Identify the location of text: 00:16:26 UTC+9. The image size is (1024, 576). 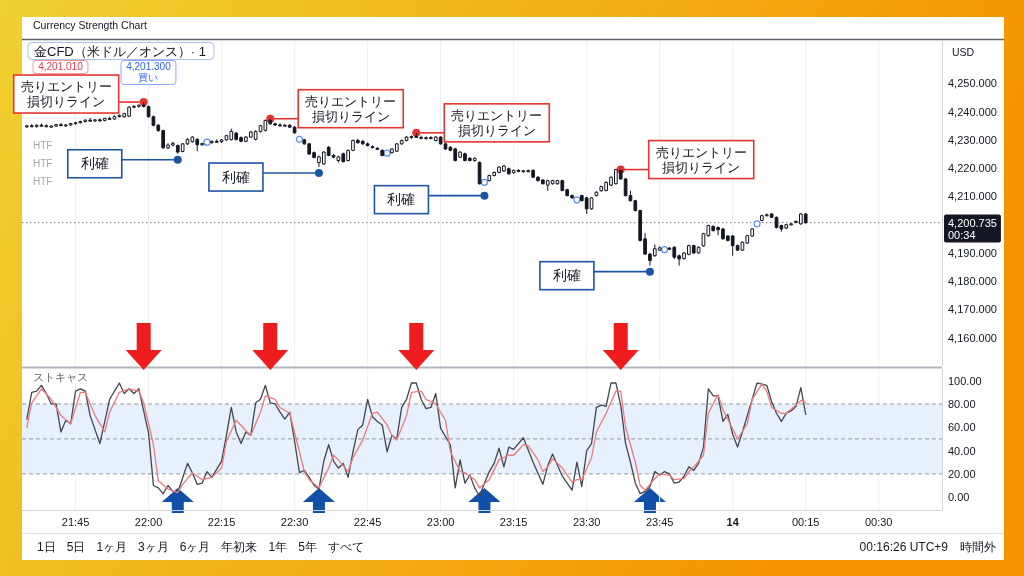
(904, 547).